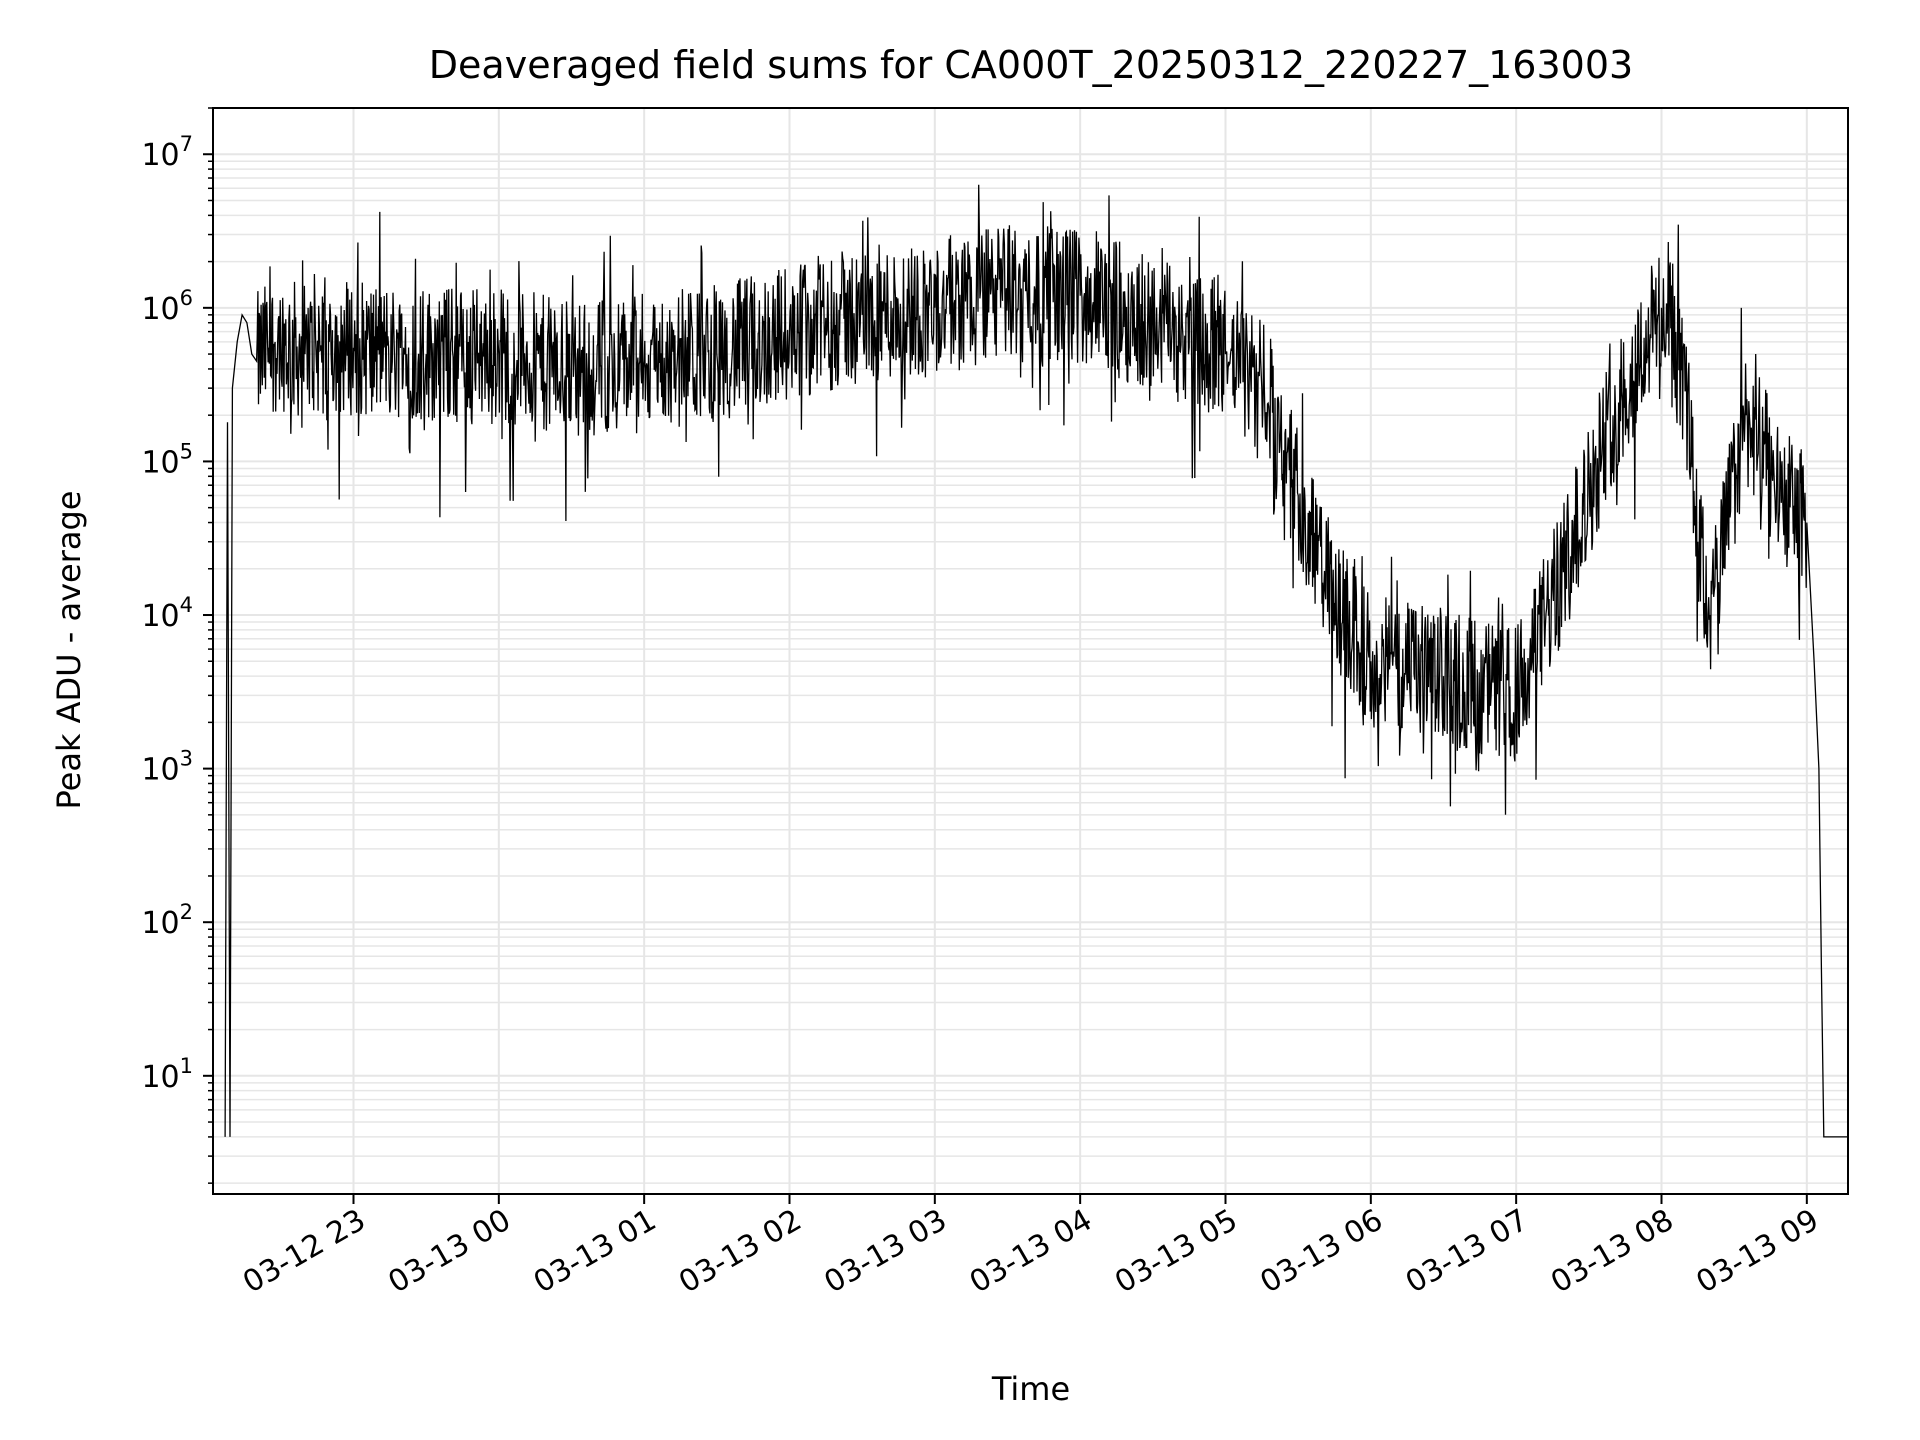  What do you see at coordinates (167, 152) in the screenshot?
I see `y-tick-label: 10⁷` at bounding box center [167, 152].